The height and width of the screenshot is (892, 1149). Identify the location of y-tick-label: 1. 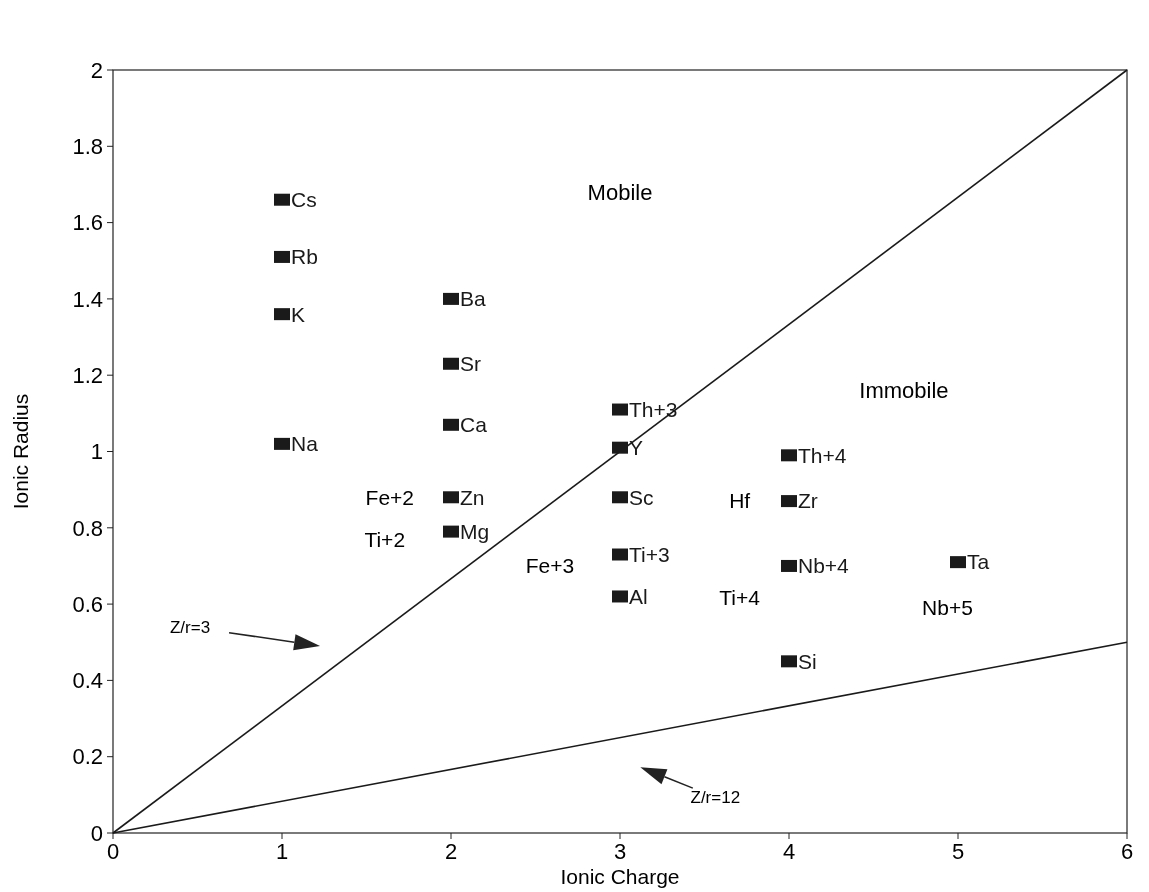
(96, 452).